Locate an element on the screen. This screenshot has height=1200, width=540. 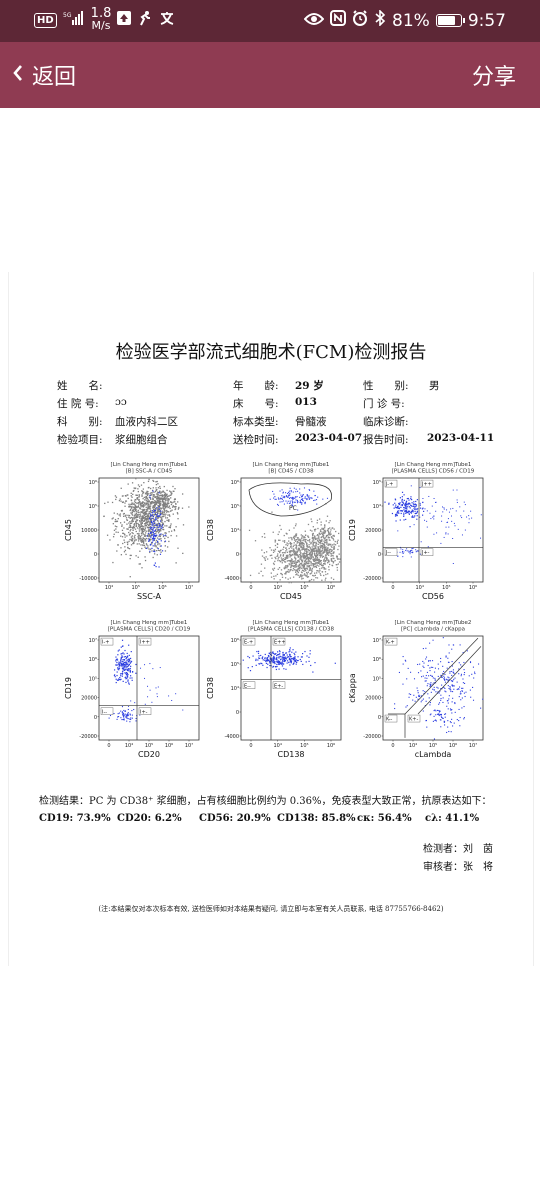
item-label: 检验项目: is located at coordinates (80, 440).